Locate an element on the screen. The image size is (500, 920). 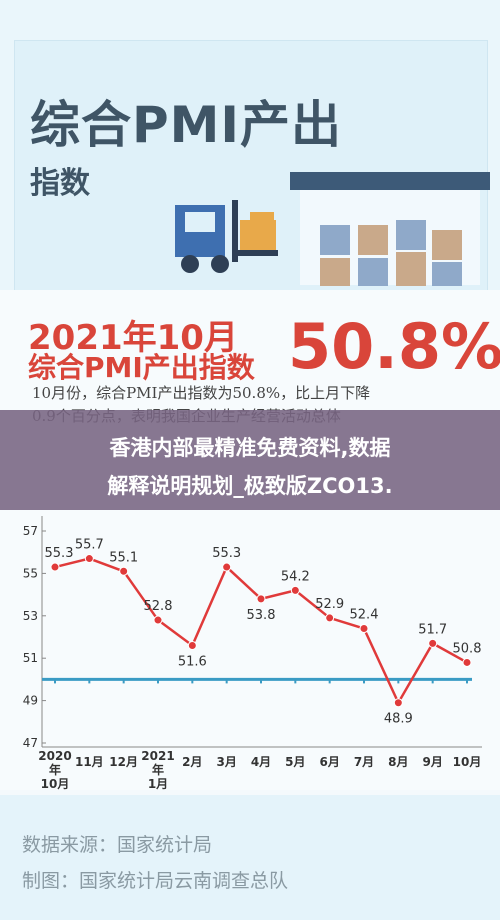
data-label: 54.2 is located at coordinates (295, 576).